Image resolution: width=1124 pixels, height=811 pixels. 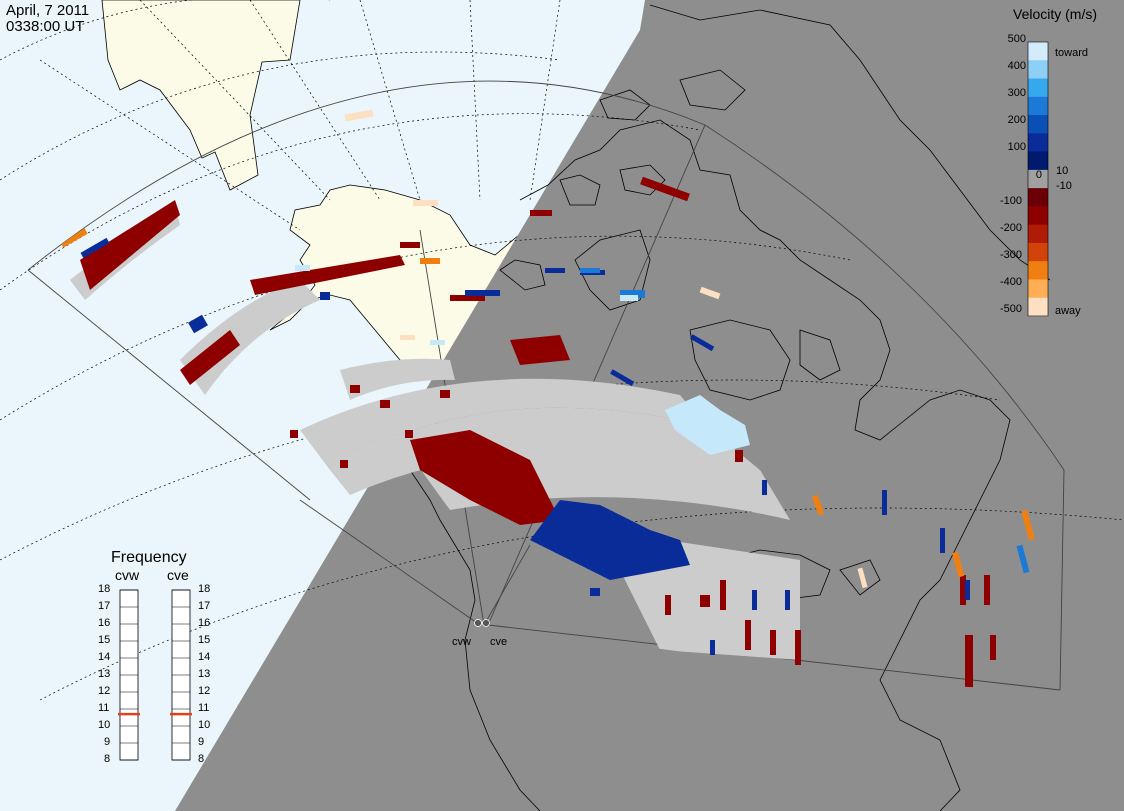 What do you see at coordinates (1010, 282) in the screenshot?
I see `velocity-scale-label: -400` at bounding box center [1010, 282].